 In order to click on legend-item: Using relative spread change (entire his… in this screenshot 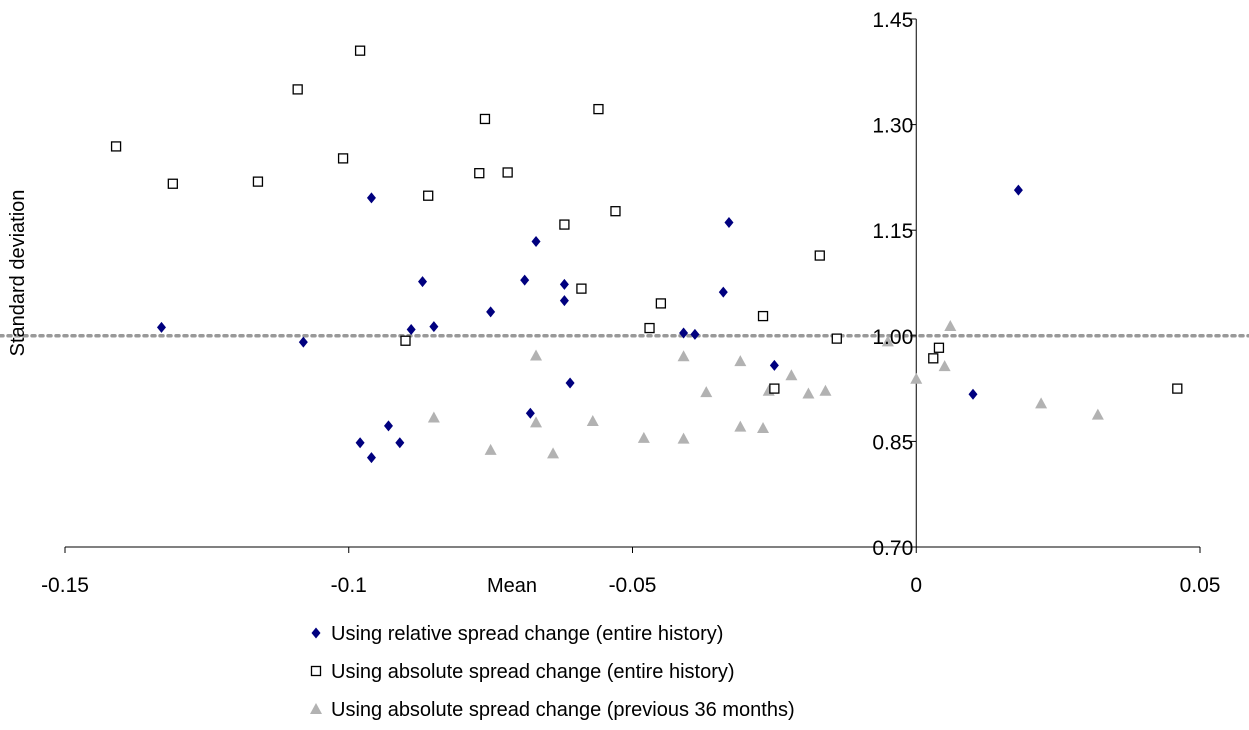, I will do `click(517, 634)`.